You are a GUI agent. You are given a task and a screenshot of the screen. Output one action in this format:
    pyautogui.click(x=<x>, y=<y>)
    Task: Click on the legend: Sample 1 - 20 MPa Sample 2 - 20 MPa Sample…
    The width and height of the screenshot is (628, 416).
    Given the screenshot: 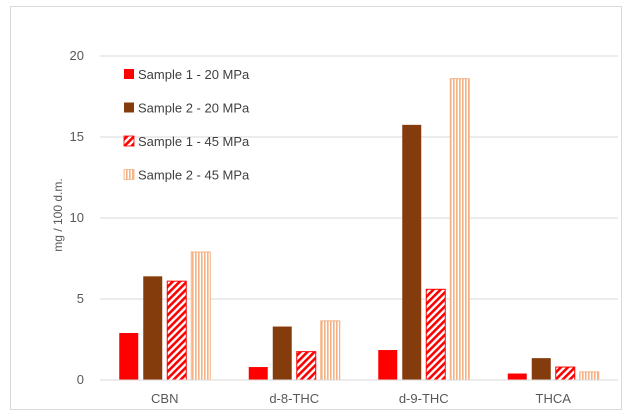 What is the action you would take?
    pyautogui.click(x=186, y=125)
    